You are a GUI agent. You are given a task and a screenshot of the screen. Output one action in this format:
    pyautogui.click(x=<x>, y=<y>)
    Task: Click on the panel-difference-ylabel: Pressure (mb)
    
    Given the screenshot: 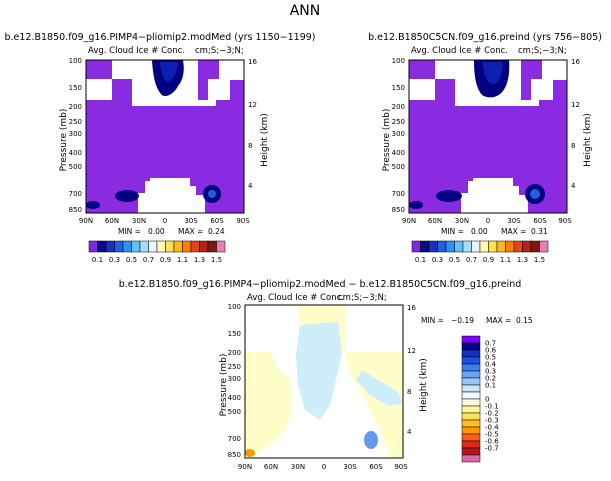 What is the action you would take?
    pyautogui.click(x=224, y=385)
    